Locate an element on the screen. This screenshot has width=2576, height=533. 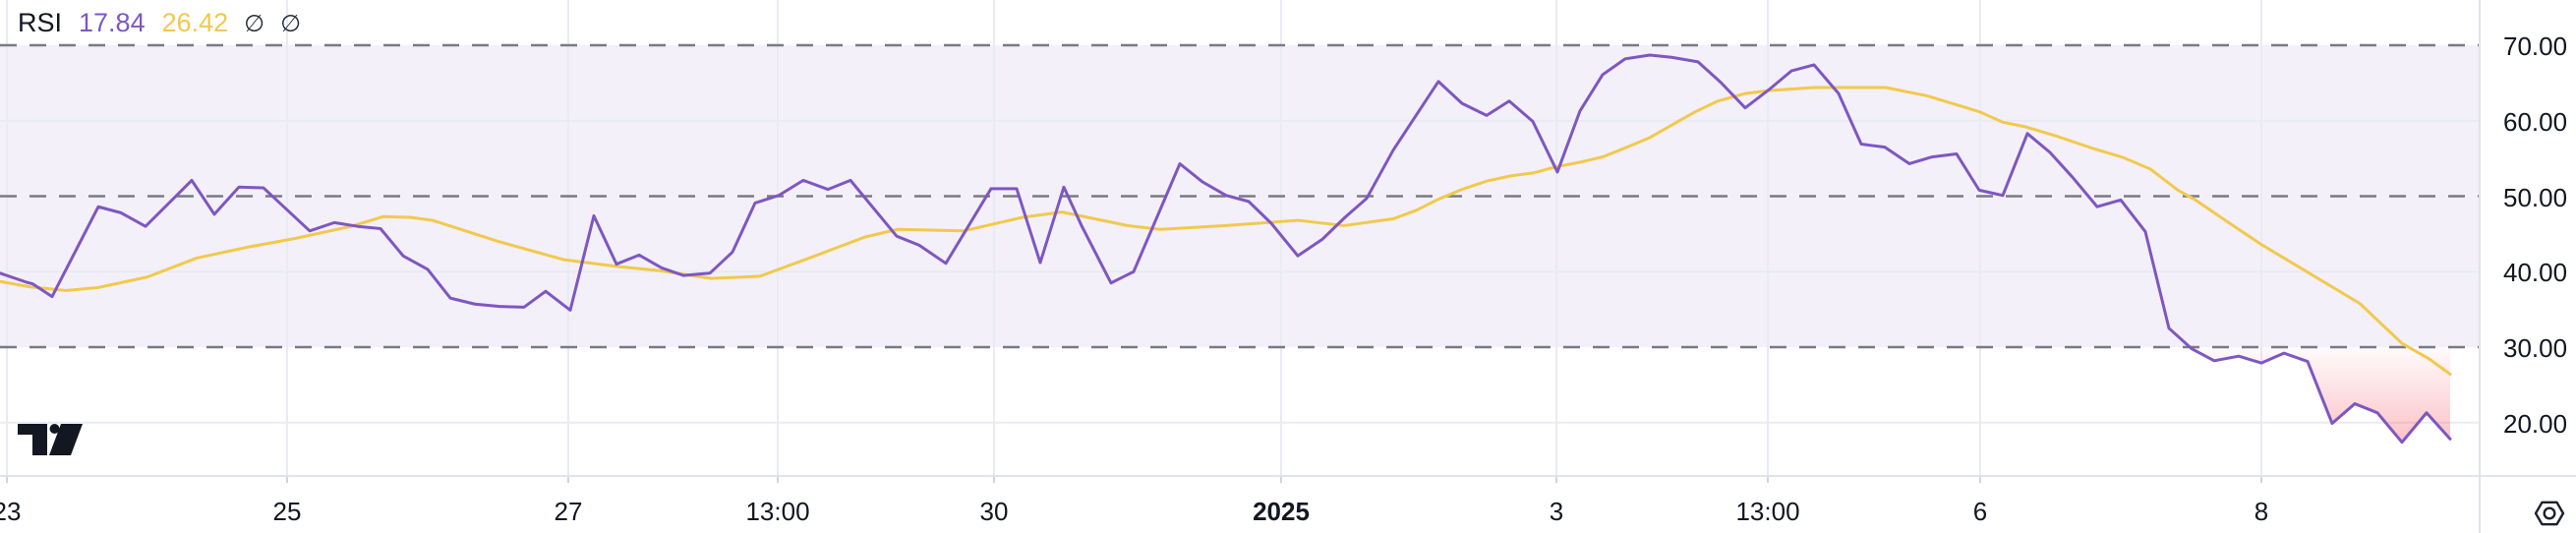
x-axis-label: 30 is located at coordinates (994, 511).